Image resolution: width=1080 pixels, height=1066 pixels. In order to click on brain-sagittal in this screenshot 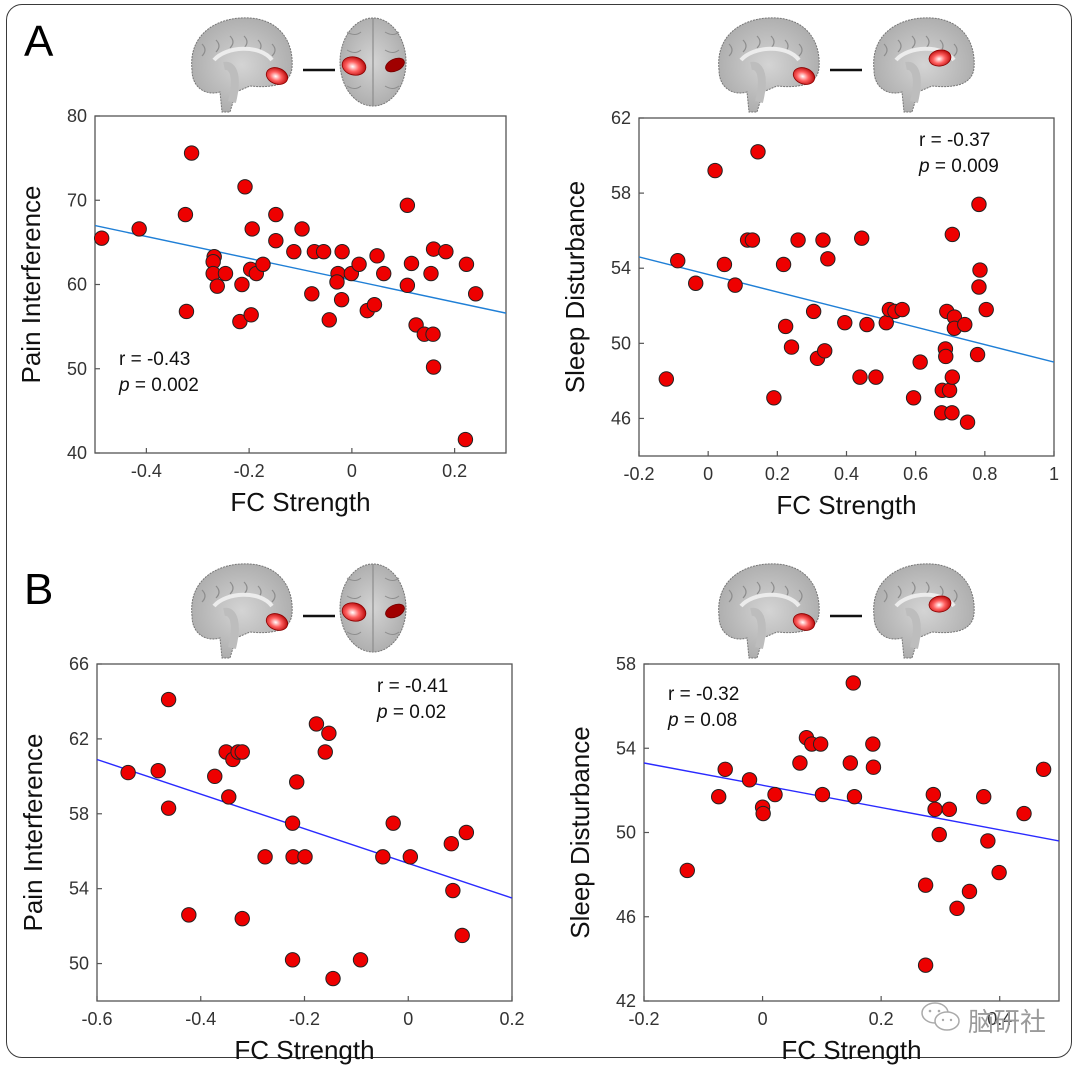, I will do `click(769, 65)`.